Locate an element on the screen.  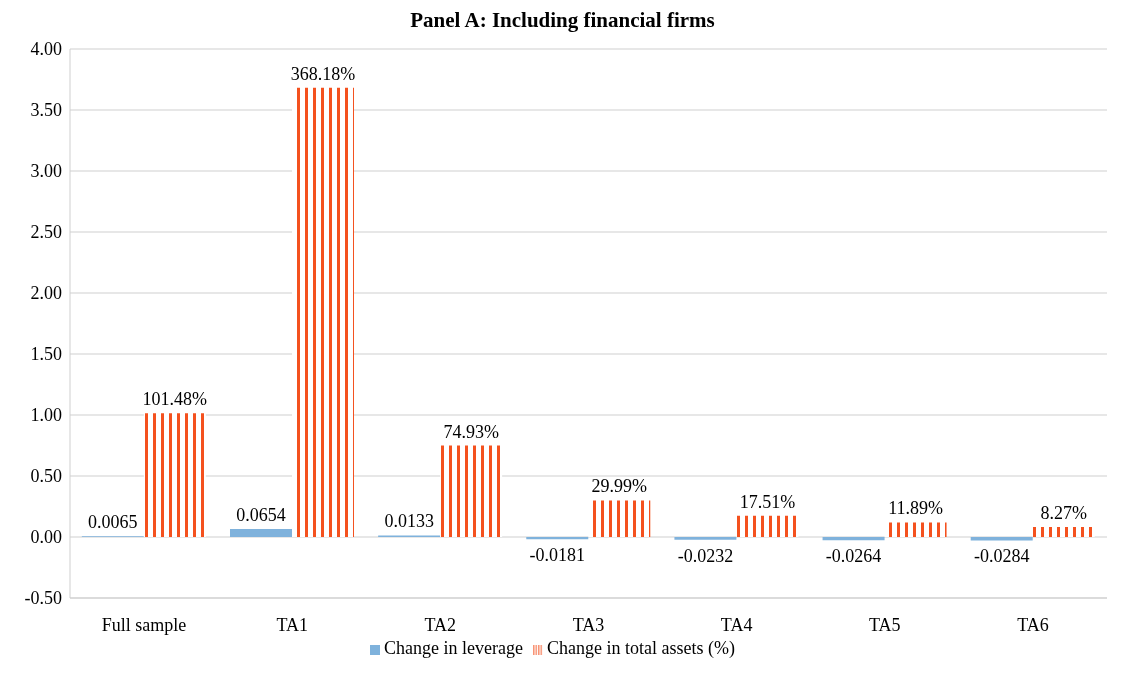
data-label: -0.0232 is located at coordinates (705, 555).